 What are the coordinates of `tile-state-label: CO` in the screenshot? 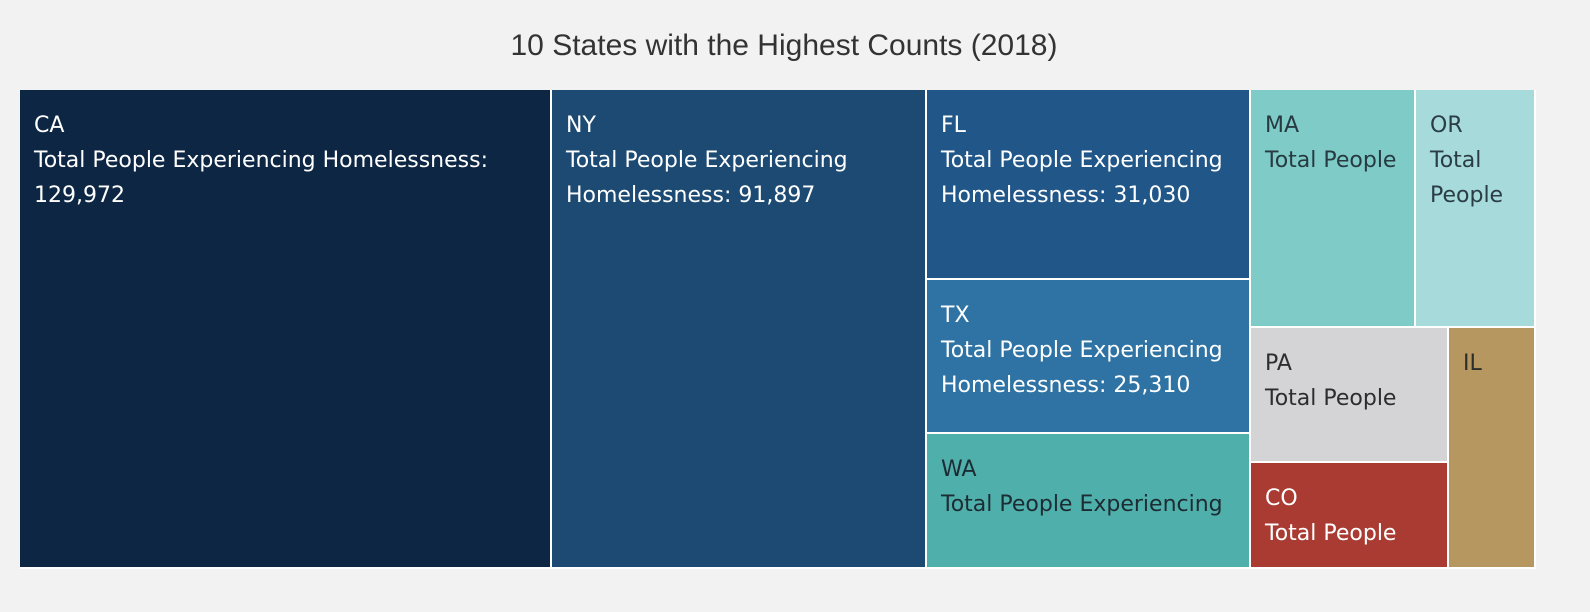 It's located at (1281, 498).